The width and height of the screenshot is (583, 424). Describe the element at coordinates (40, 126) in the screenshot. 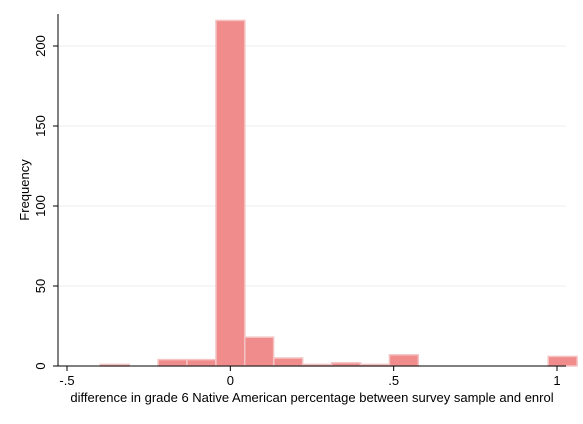

I see `y-tick-label: 150` at that location.